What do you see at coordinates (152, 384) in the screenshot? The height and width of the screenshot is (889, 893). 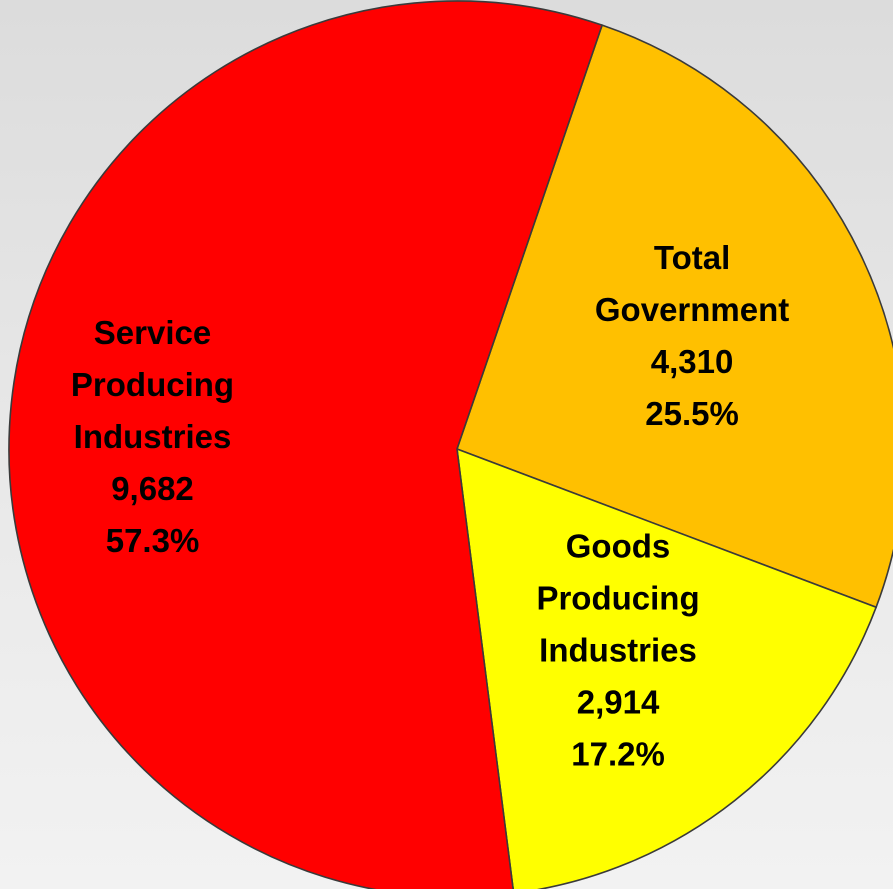 I see `service-producing-industries-label-line-1: Producing` at bounding box center [152, 384].